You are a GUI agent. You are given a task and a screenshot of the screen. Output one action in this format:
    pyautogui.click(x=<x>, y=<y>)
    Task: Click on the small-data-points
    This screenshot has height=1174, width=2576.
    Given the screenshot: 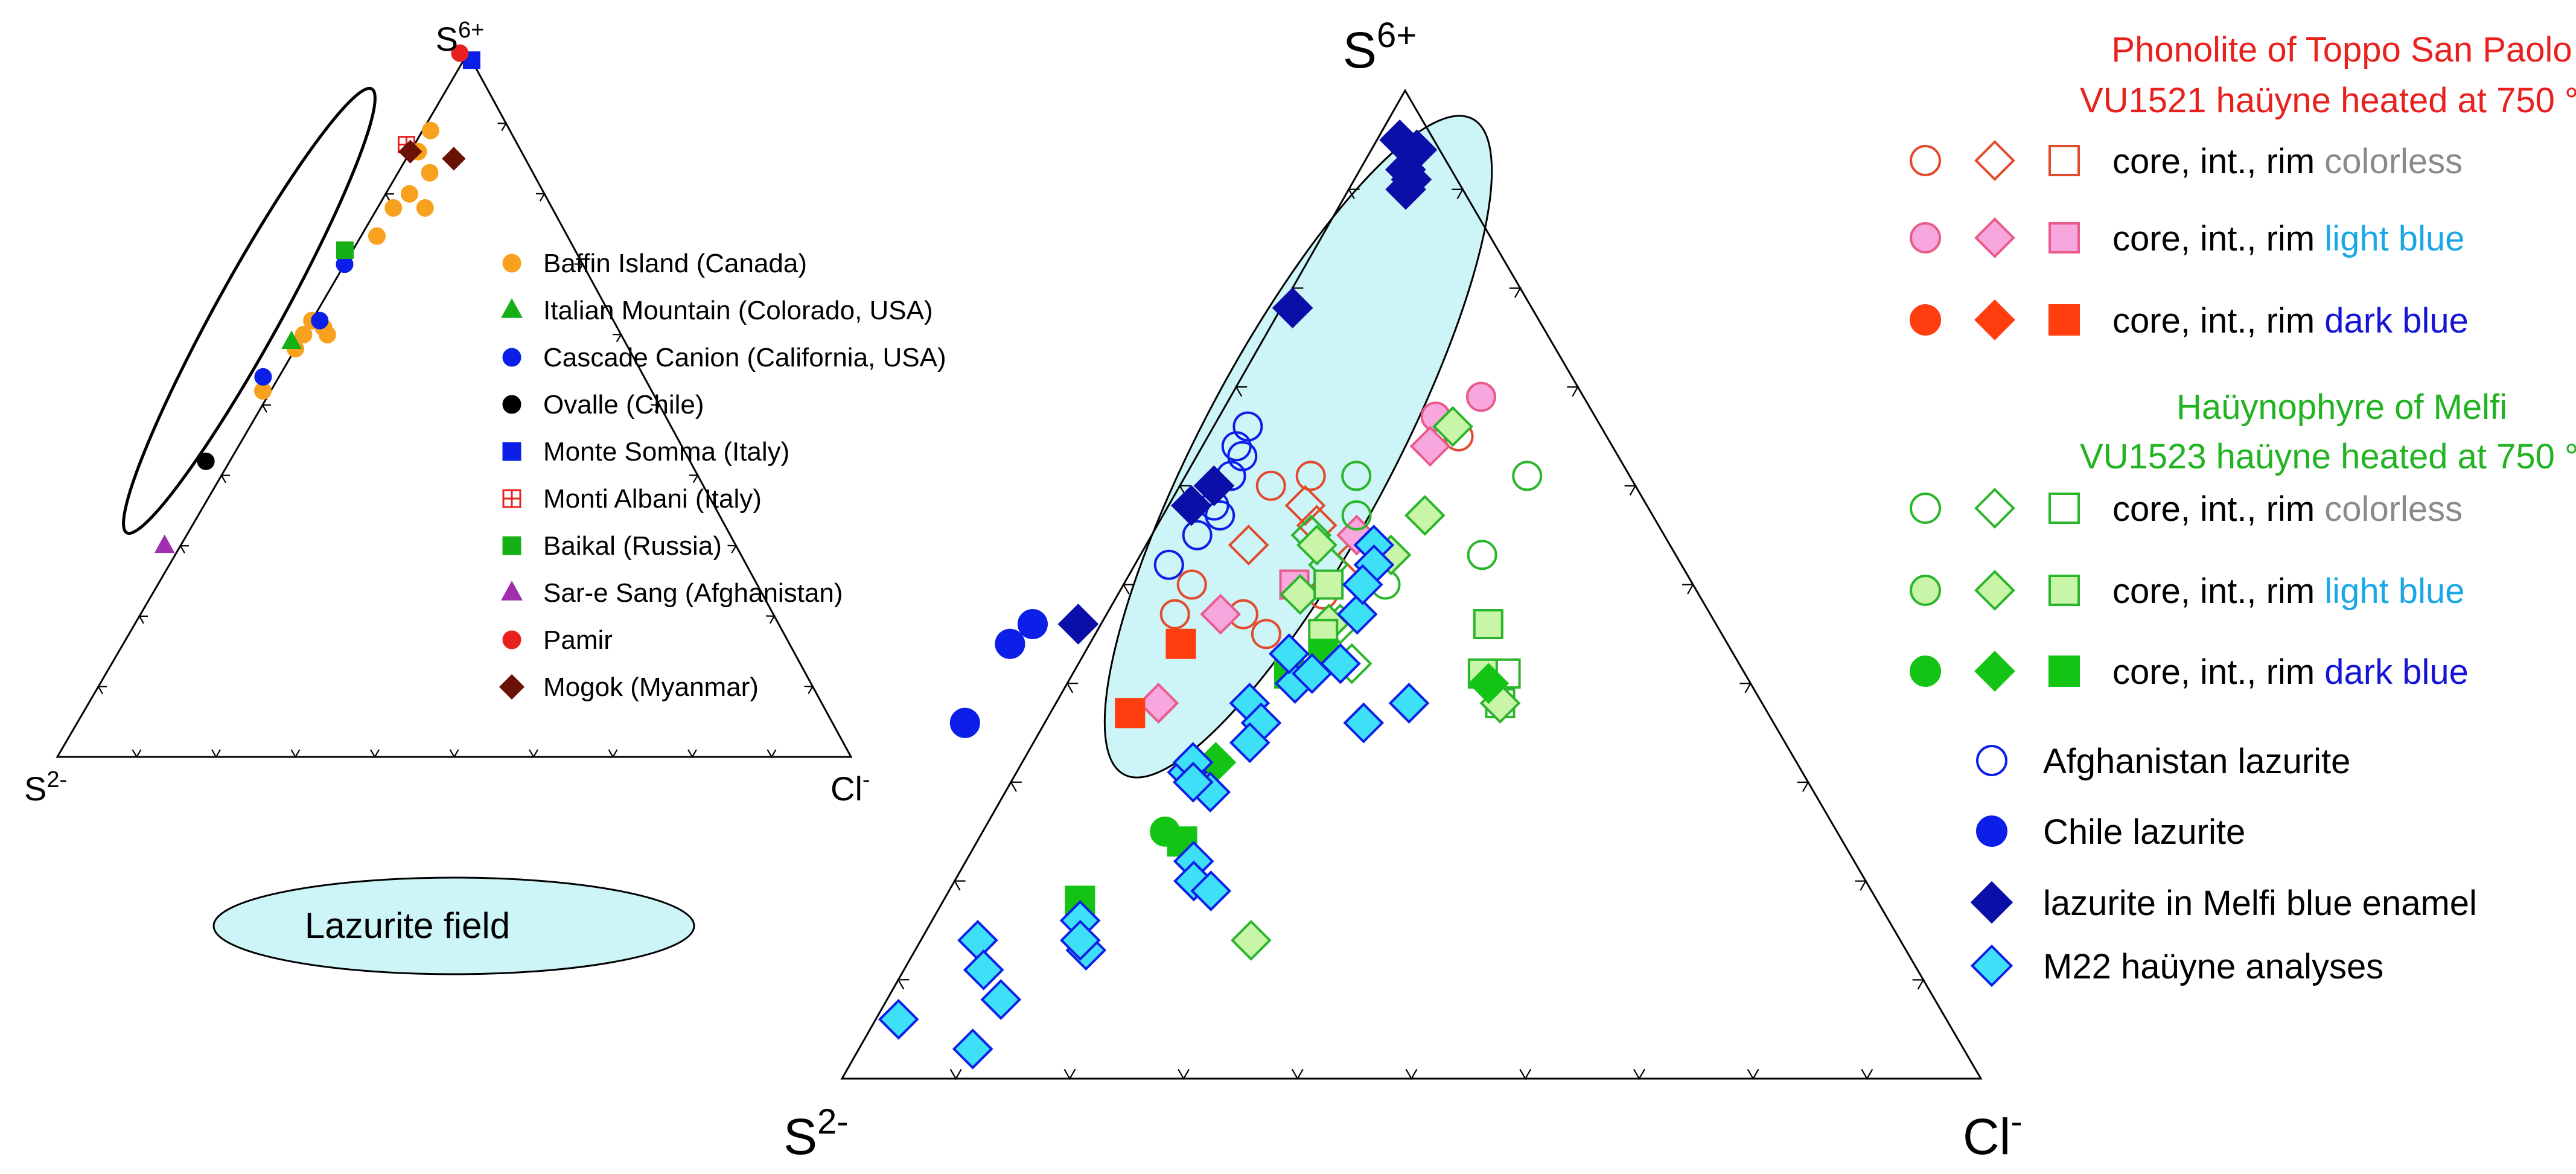 What is the action you would take?
    pyautogui.click(x=317, y=299)
    